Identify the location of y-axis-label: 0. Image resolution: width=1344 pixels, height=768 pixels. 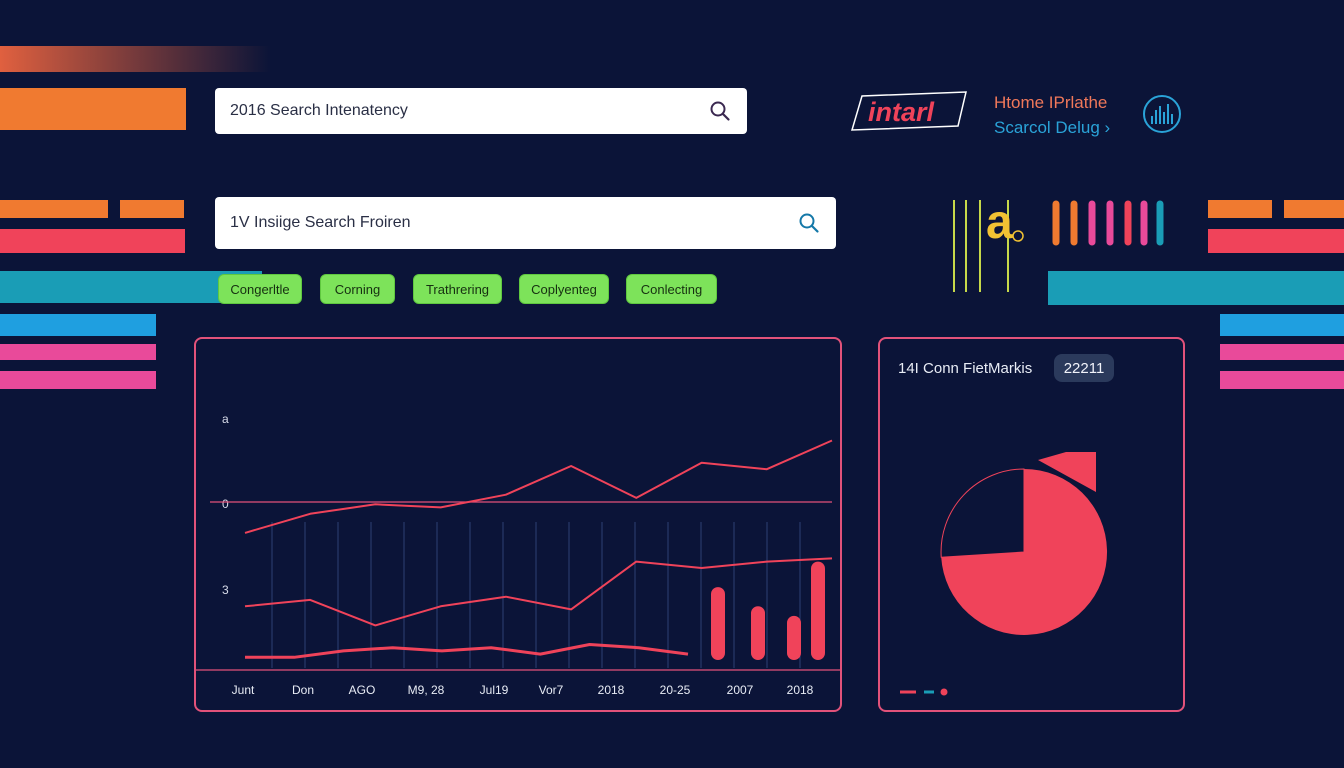
(225, 504).